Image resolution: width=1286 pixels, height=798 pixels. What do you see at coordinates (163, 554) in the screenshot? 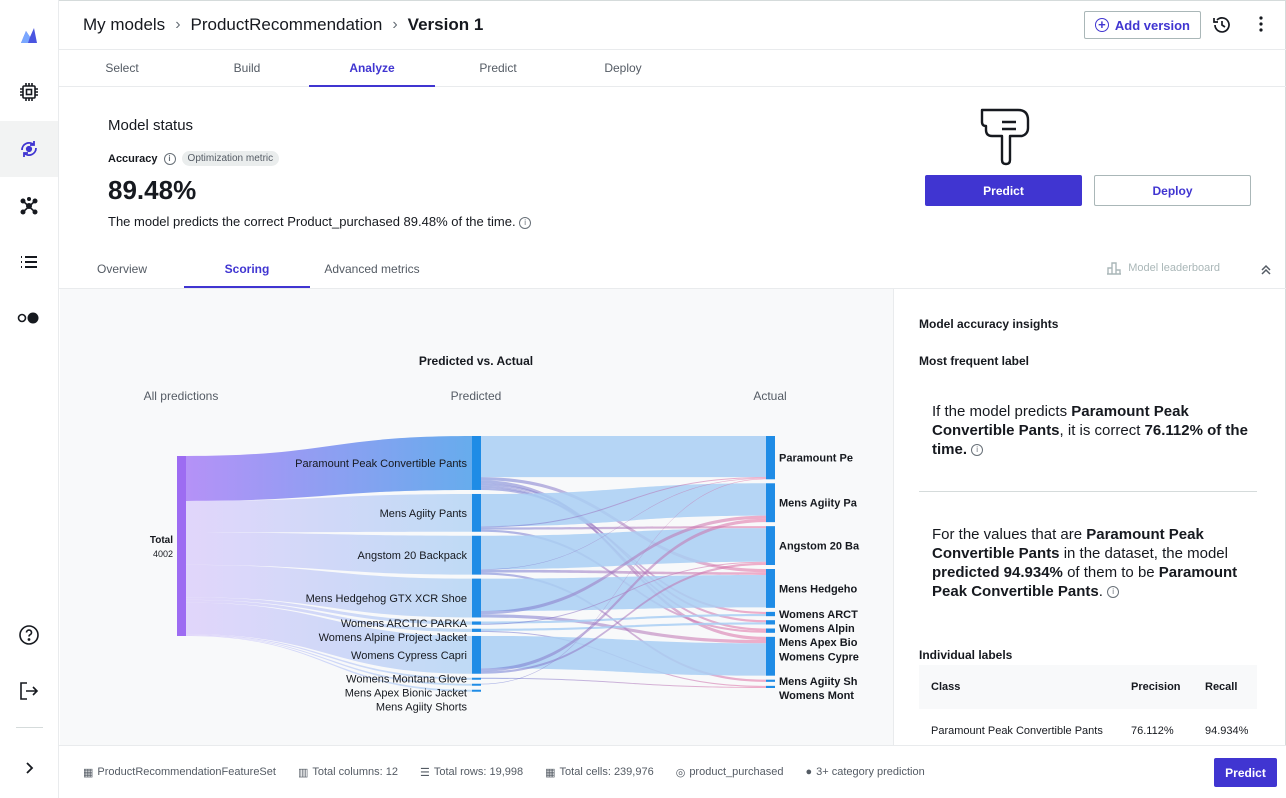
I see `total-value: 4002` at bounding box center [163, 554].